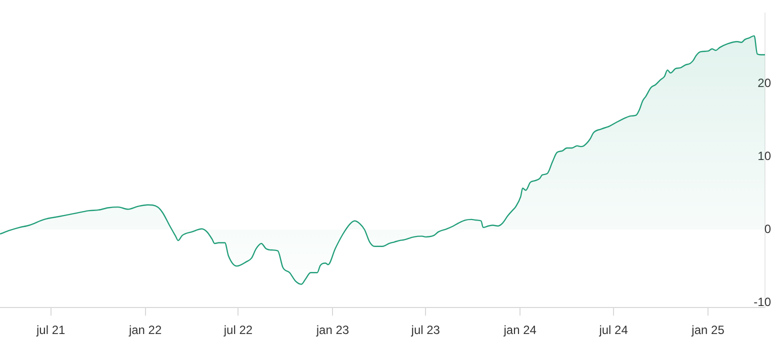 The height and width of the screenshot is (350, 777). I want to click on x-tick-label: jan 25, so click(707, 330).